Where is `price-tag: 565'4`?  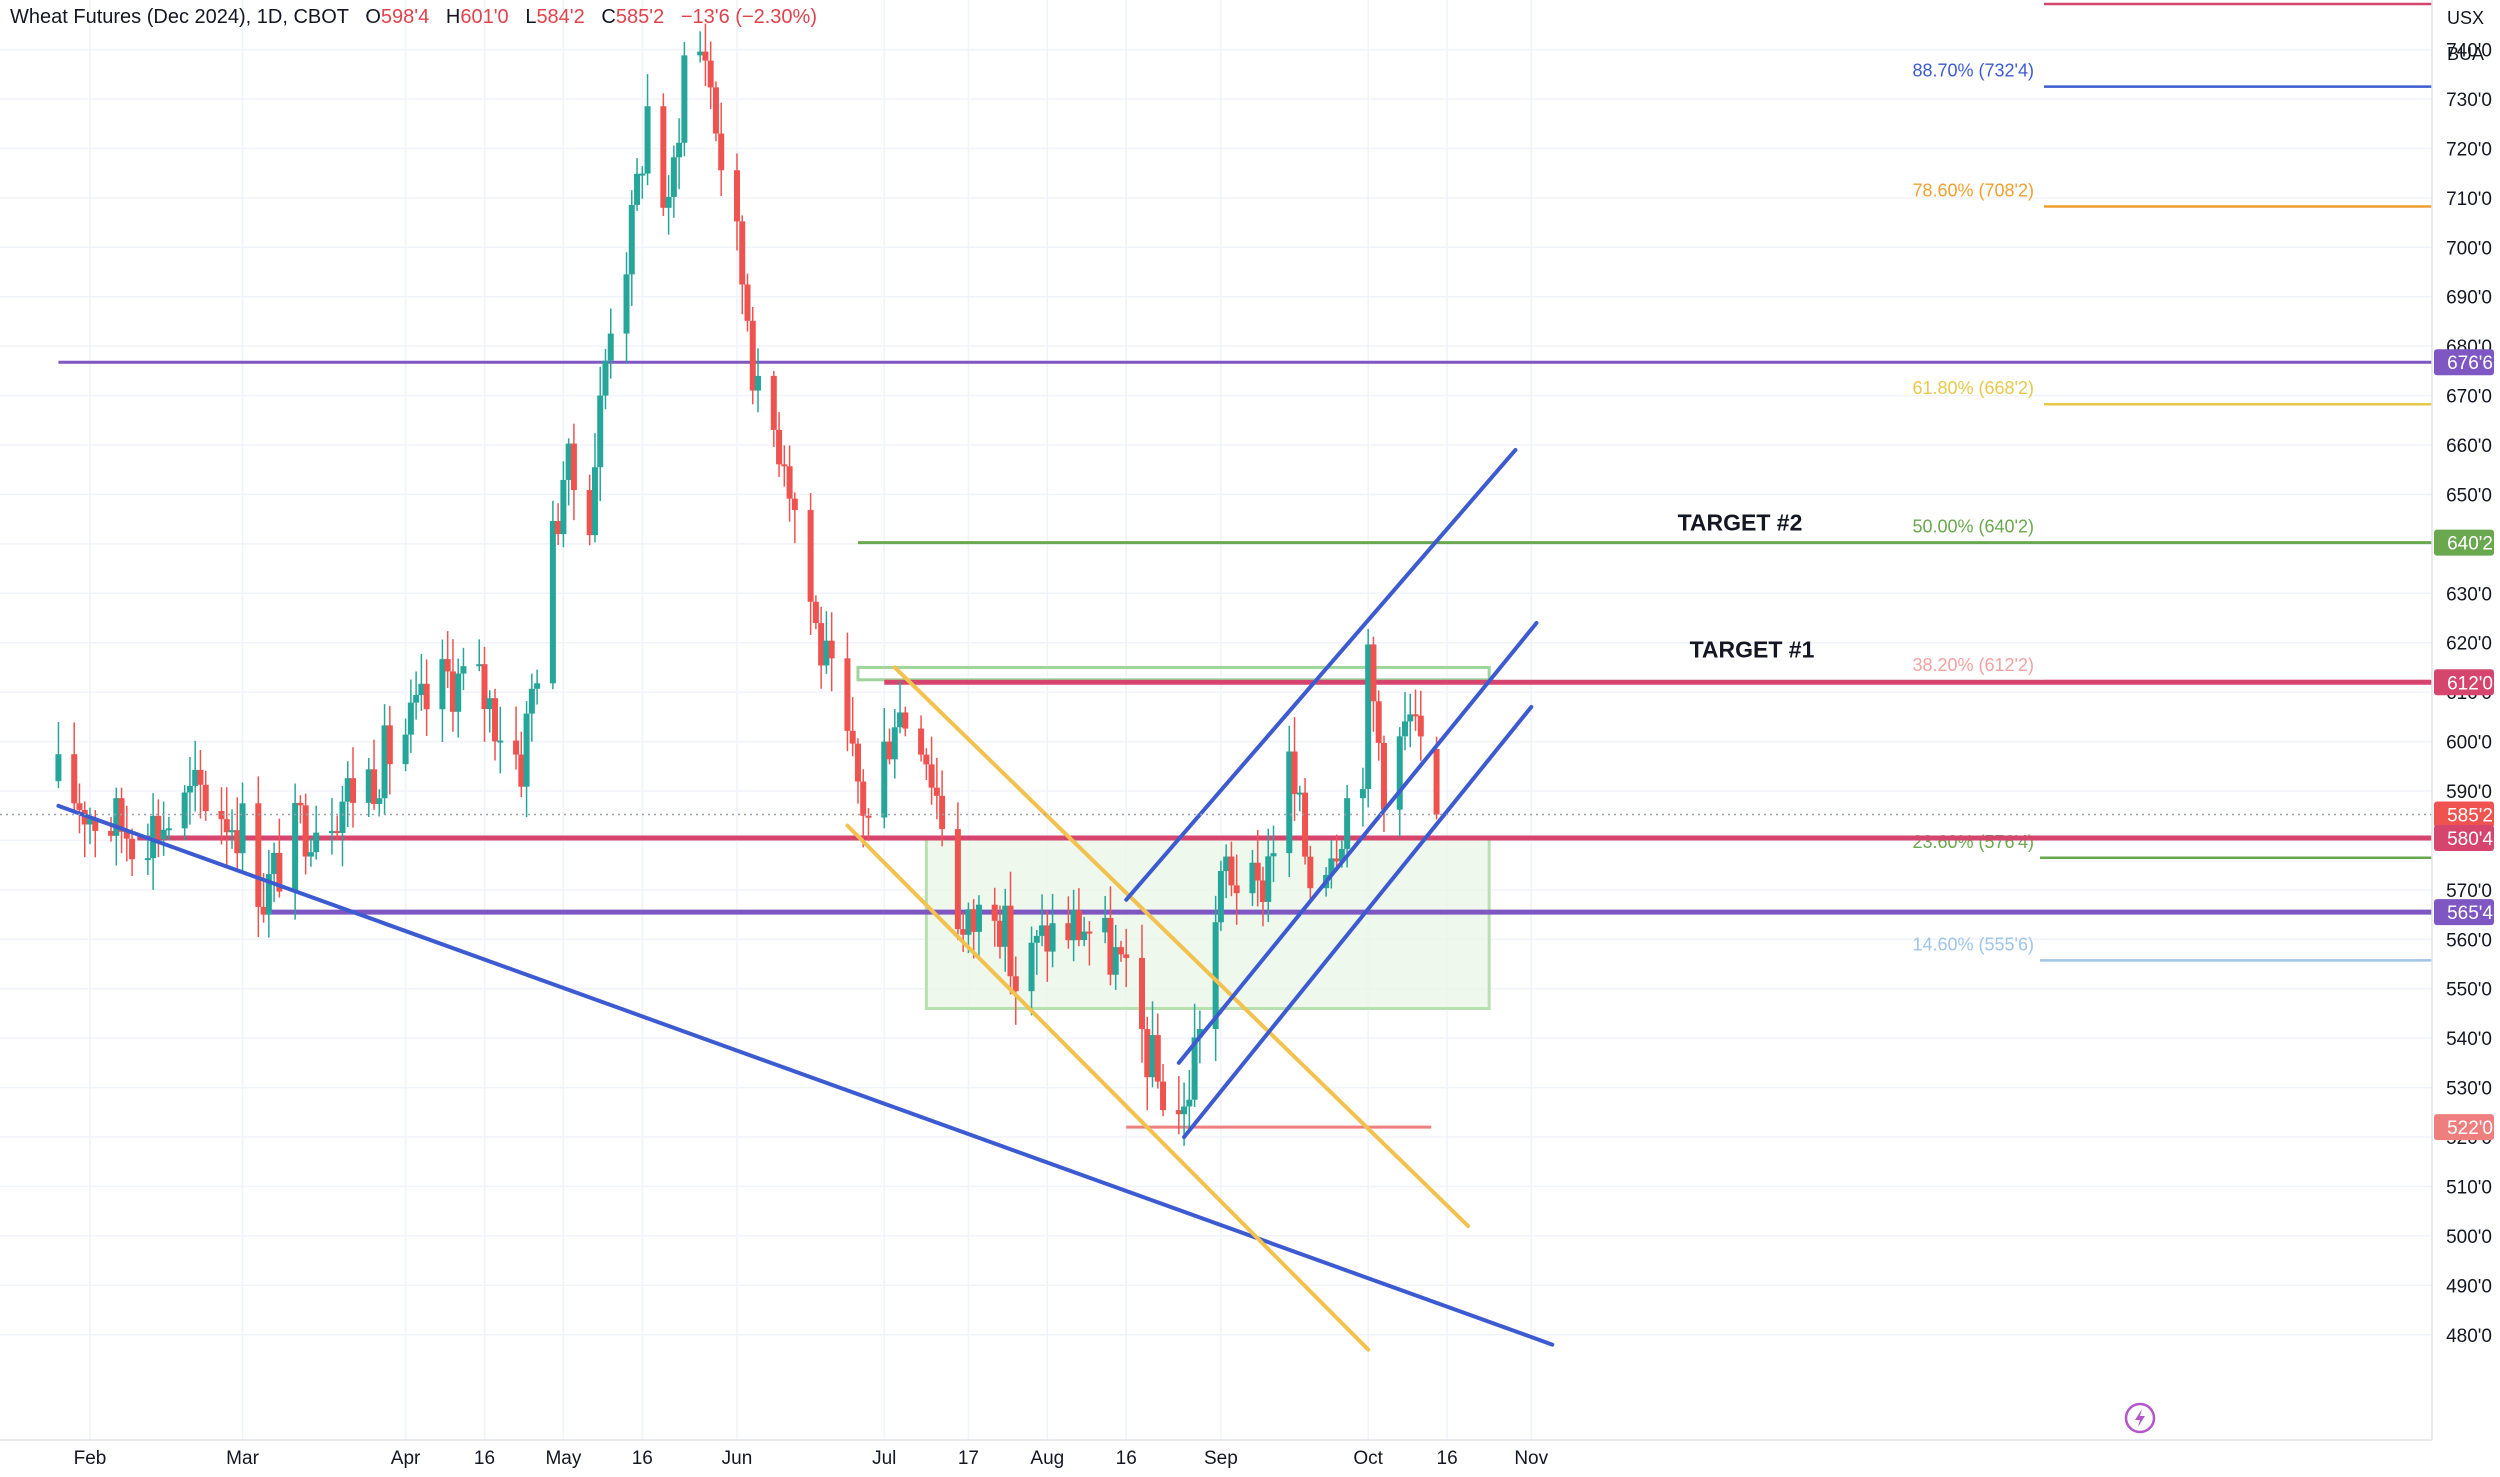 price-tag: 565'4 is located at coordinates (2464, 912).